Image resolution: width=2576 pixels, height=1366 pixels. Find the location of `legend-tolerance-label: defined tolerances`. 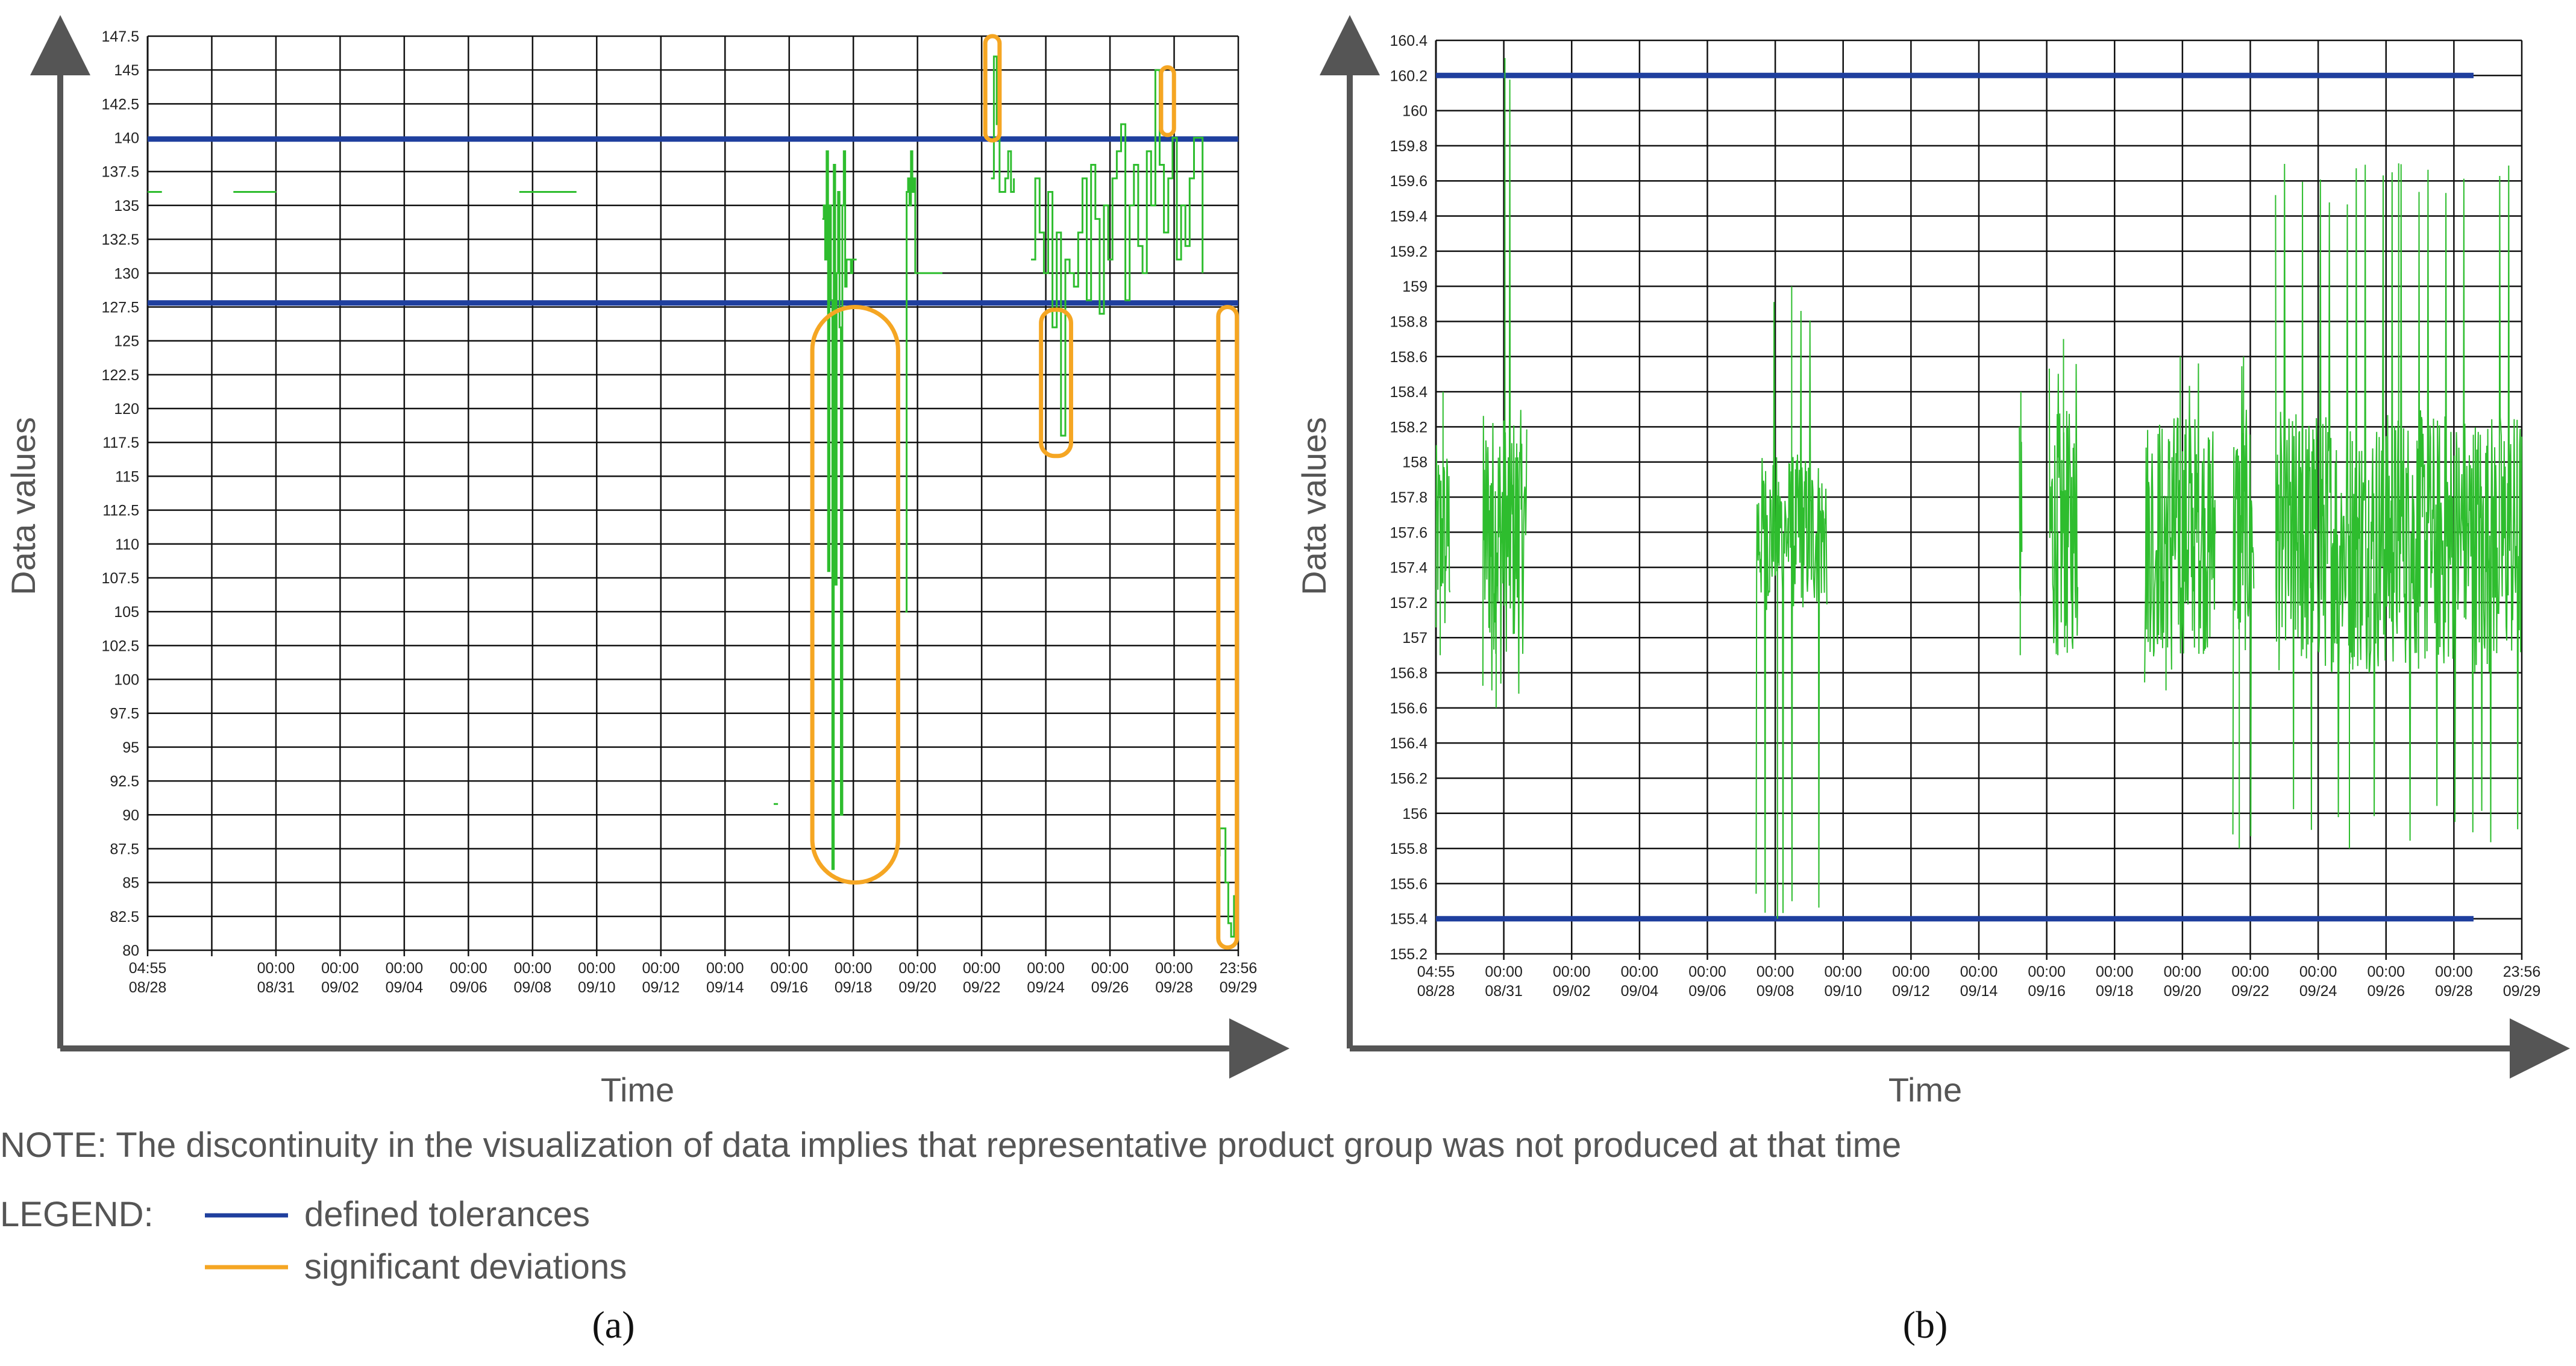

legend-tolerance-label: defined tolerances is located at coordinates (447, 1214).